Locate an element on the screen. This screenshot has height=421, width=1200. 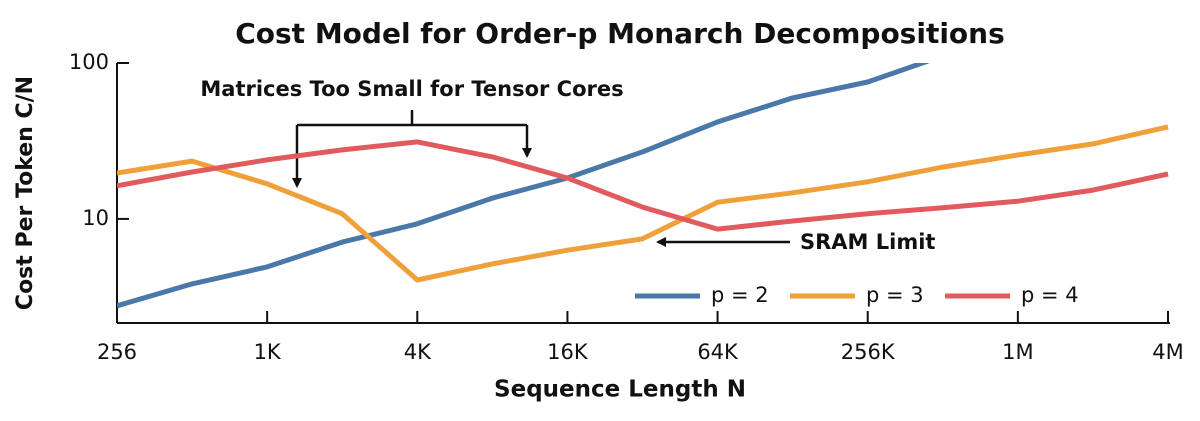
x-tick-label: 1K is located at coordinates (268, 352).